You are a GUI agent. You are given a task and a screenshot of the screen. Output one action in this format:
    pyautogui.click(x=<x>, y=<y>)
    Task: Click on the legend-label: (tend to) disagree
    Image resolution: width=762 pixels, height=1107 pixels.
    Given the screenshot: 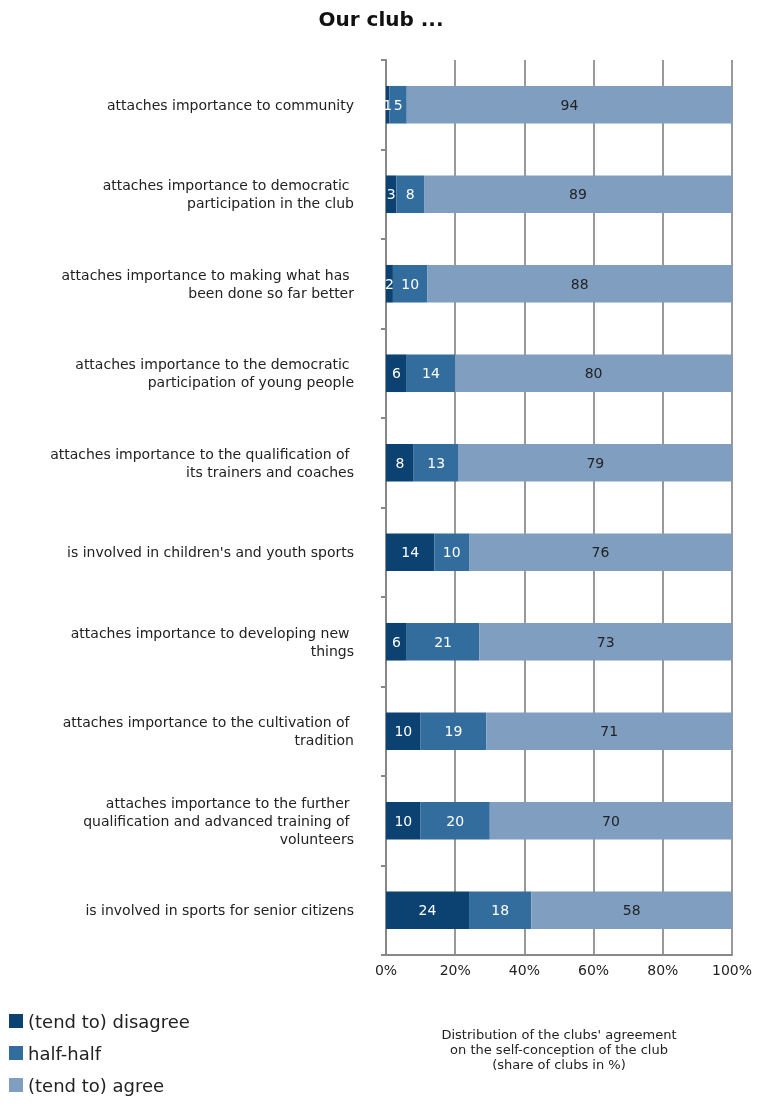 What is the action you would take?
    pyautogui.click(x=109, y=1021)
    